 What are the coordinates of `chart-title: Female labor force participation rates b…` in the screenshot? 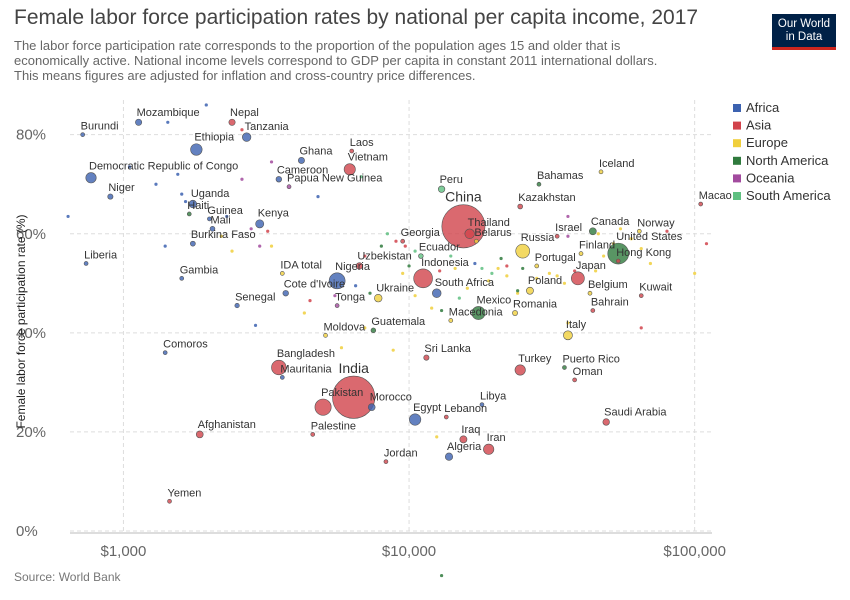 It's located at (356, 17).